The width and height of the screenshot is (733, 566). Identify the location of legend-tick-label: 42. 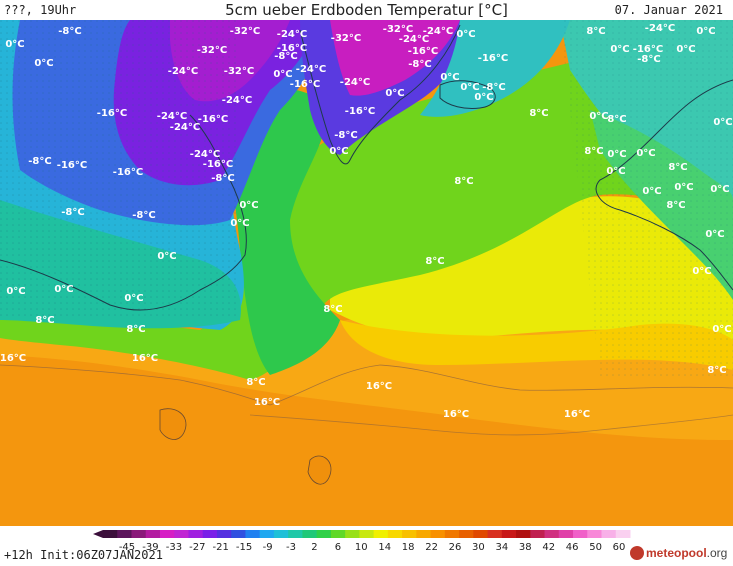
(548, 547).